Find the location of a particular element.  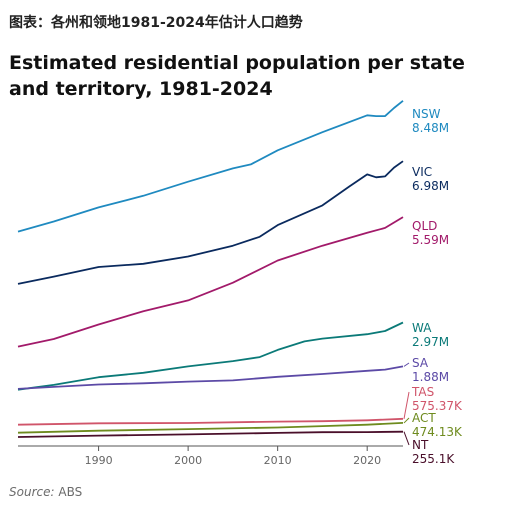

figure-caption: 图表：各州和领地1981-2024年估计人口趋势 is located at coordinates (156, 23).